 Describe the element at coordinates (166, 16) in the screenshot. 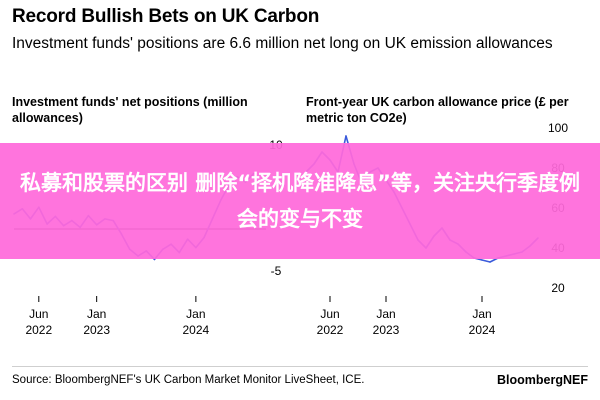

I see `chart-title: Record Bullish Bets on UK Carbon` at that location.